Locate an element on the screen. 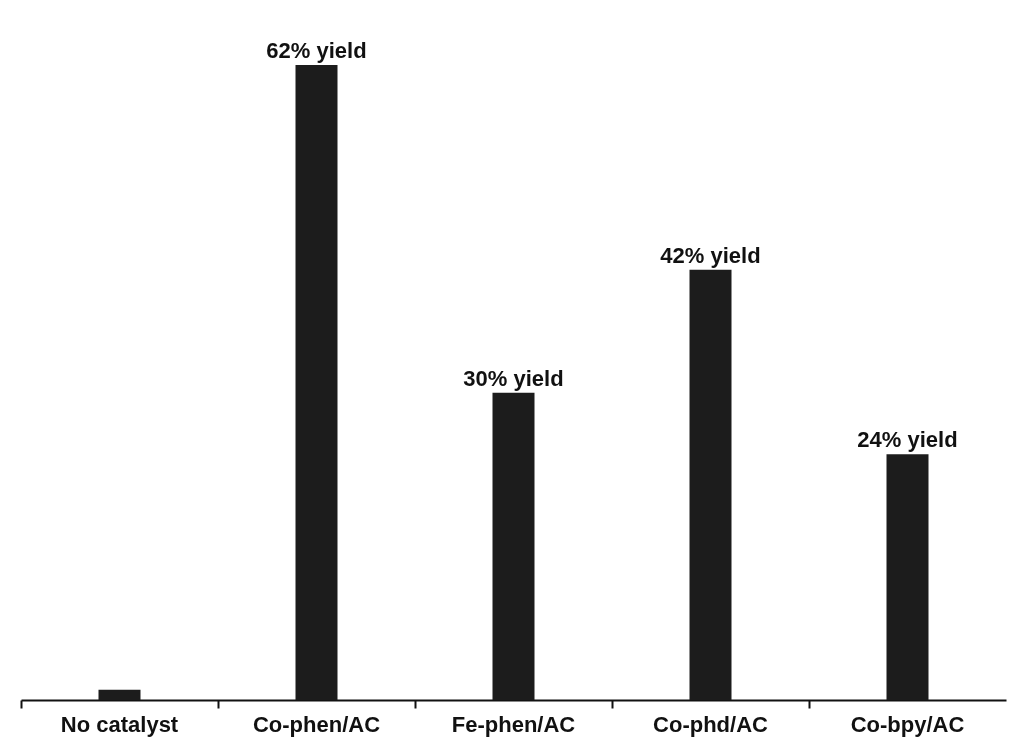 The height and width of the screenshot is (740, 1033). x-tick-label: No catalyst is located at coordinates (119, 724).